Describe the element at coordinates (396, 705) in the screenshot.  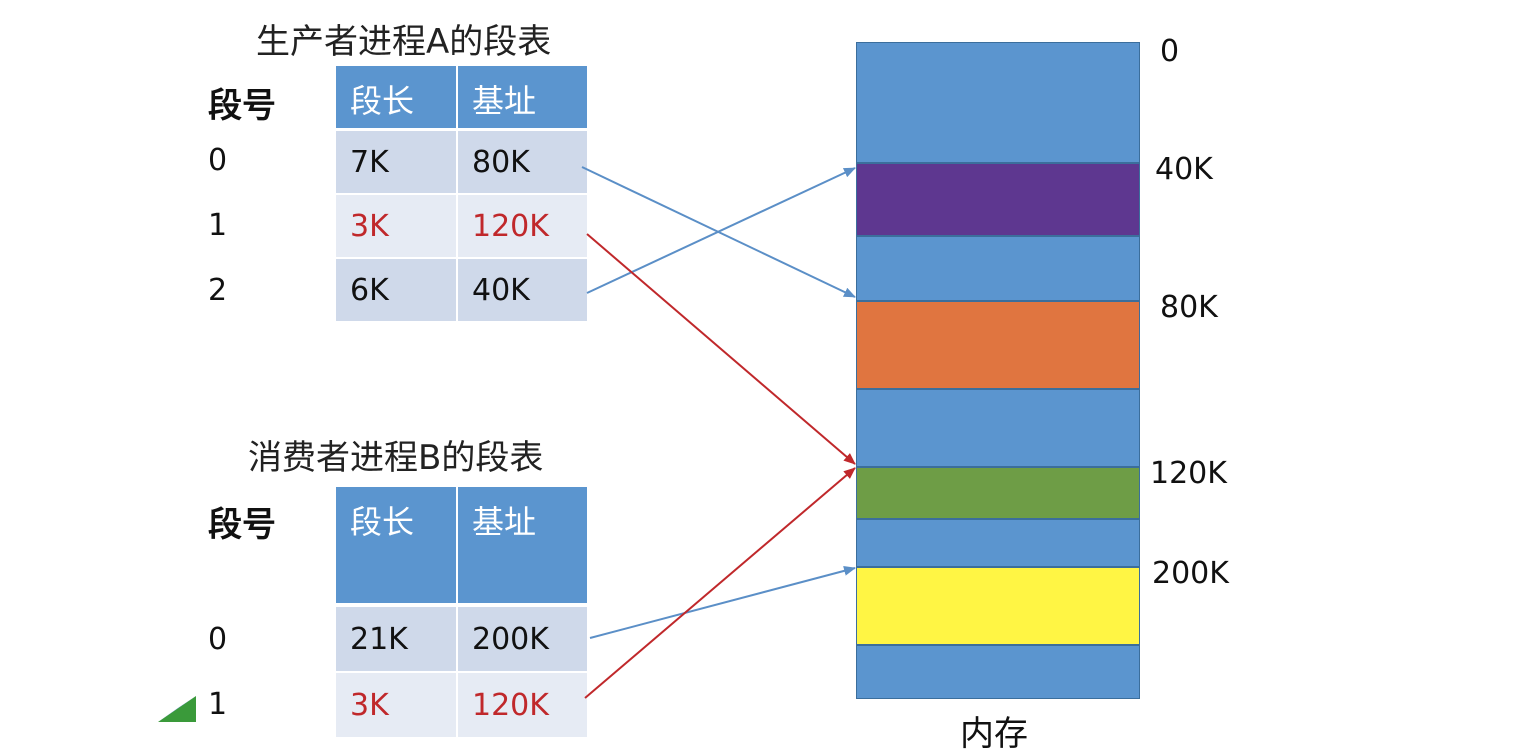
I see `table-b-row-1-length: 3K` at that location.